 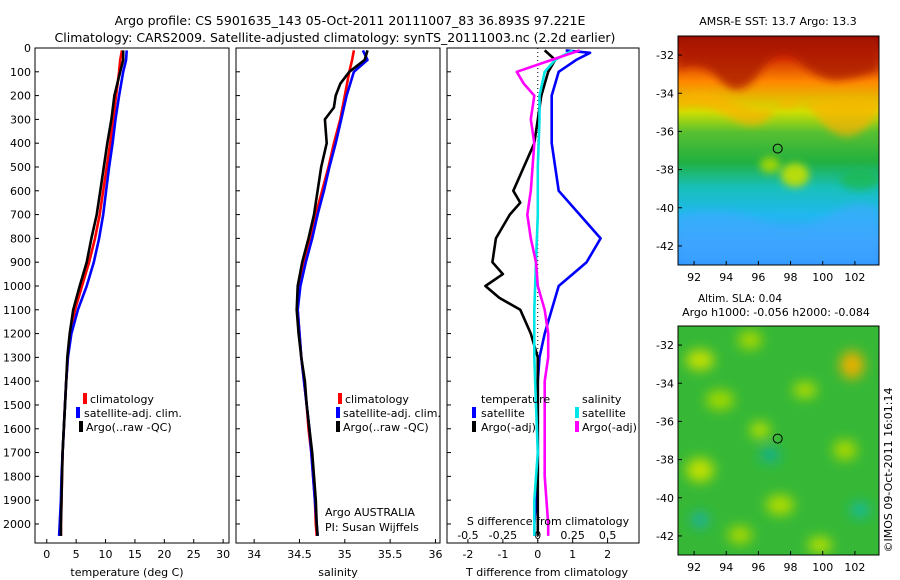 I want to click on s-diff-tick-label: -0.25, so click(x=503, y=535).